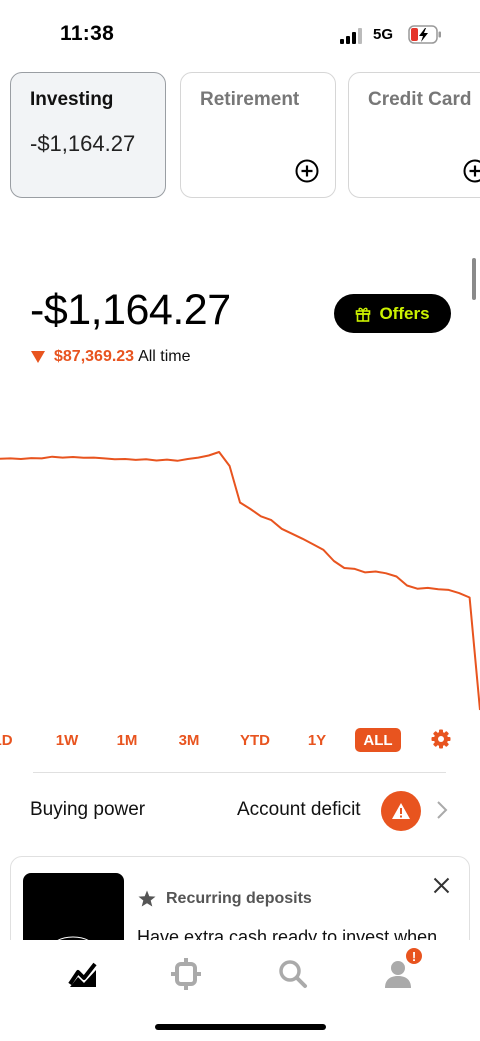 The width and height of the screenshot is (480, 1041). What do you see at coordinates (6, 740) in the screenshot?
I see `range-tab-1d: 1D` at bounding box center [6, 740].